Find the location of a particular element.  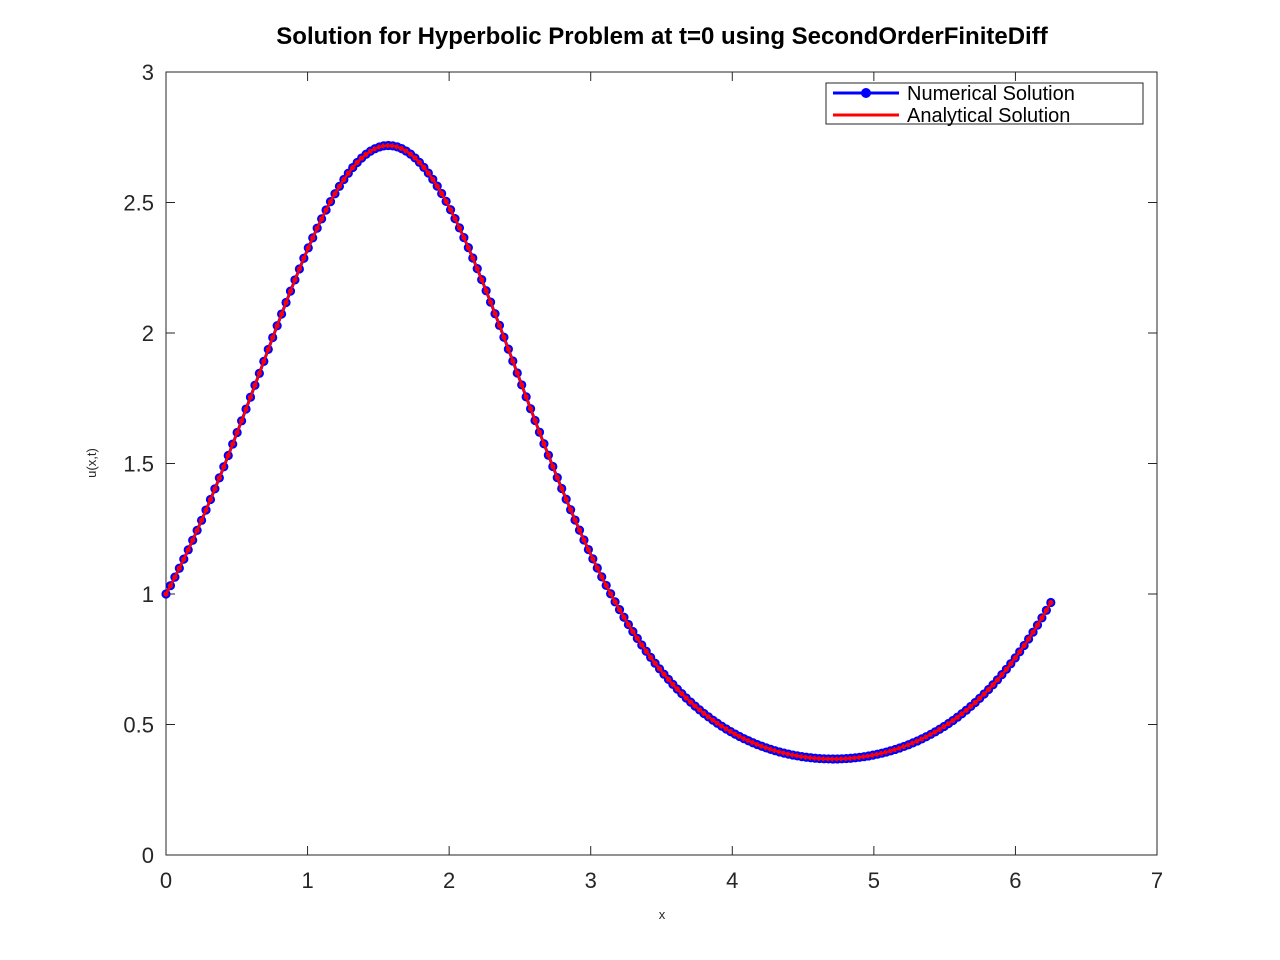

legend-numerical-marker is located at coordinates (866, 93).